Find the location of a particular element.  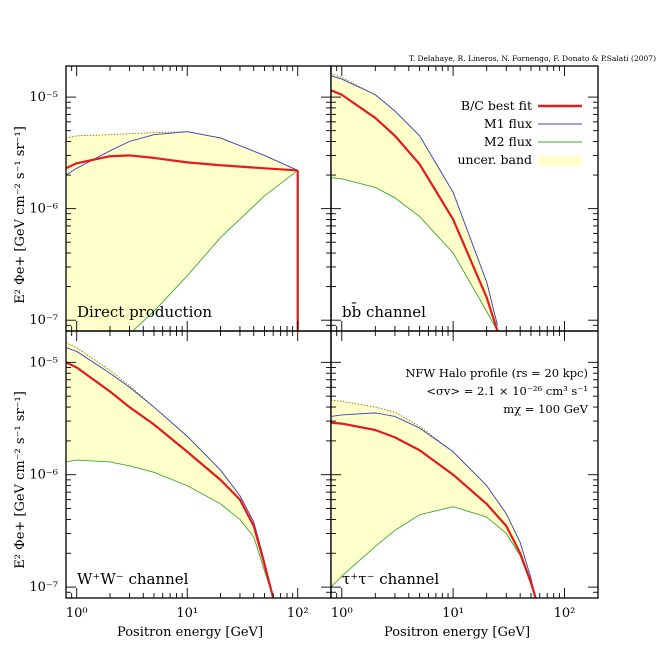

legend-band-swatch is located at coordinates (560, 161).